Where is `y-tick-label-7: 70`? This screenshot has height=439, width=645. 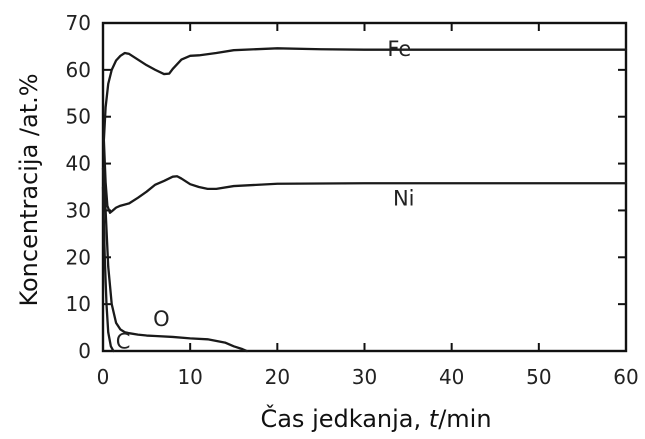
y-tick-label-7: 70 is located at coordinates (78, 23).